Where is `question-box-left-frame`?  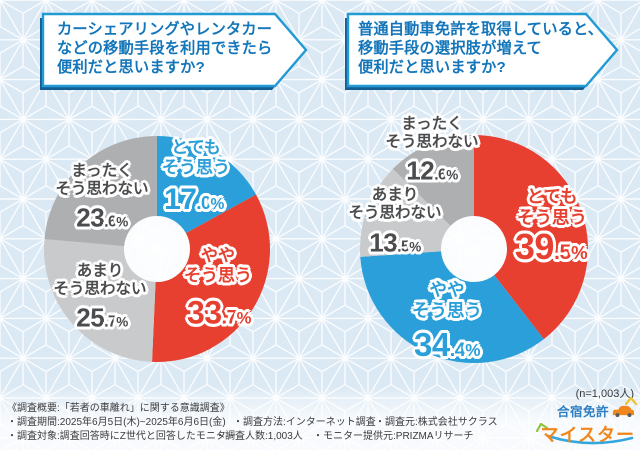
question-box-left-frame is located at coordinates (174, 50).